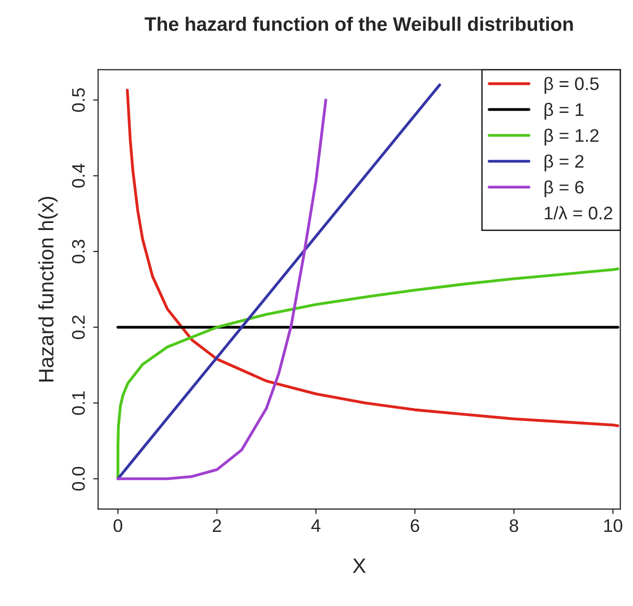 The width and height of the screenshot is (633, 606). Describe the element at coordinates (571, 85) in the screenshot. I see `legend-label: β = 0.5` at that location.